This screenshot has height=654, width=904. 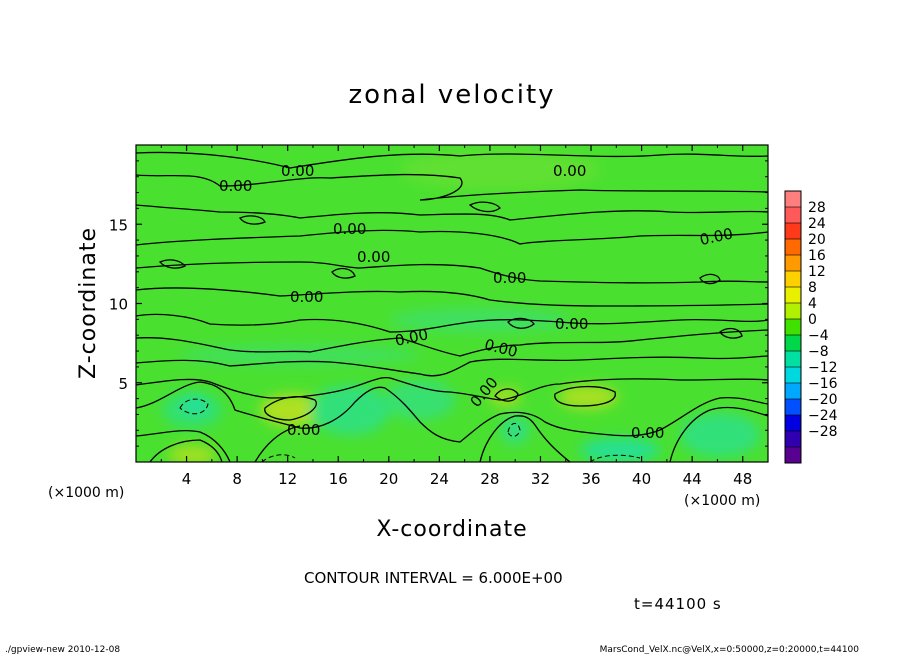 What do you see at coordinates (812, 288) in the screenshot?
I see `colorbar-label: 8` at bounding box center [812, 288].